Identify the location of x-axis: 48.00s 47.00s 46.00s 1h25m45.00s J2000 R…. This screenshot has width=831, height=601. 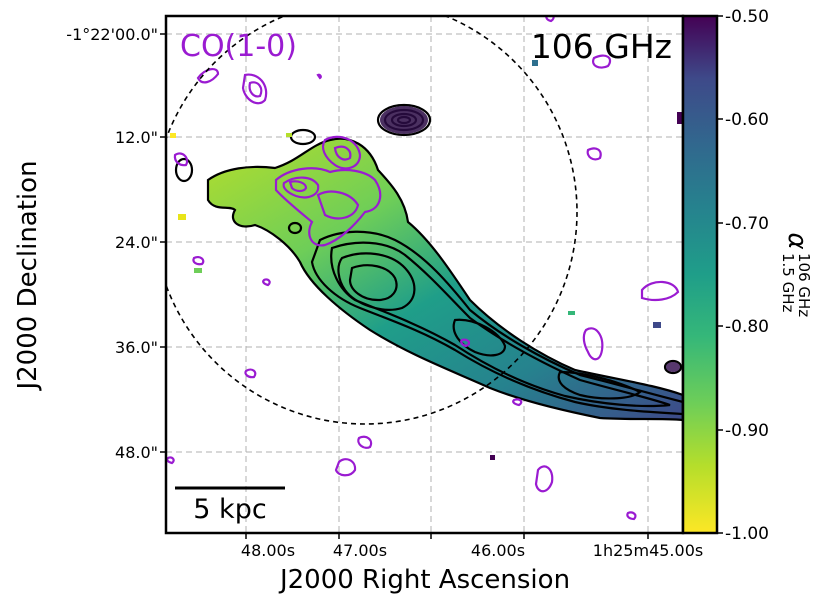
(472, 564).